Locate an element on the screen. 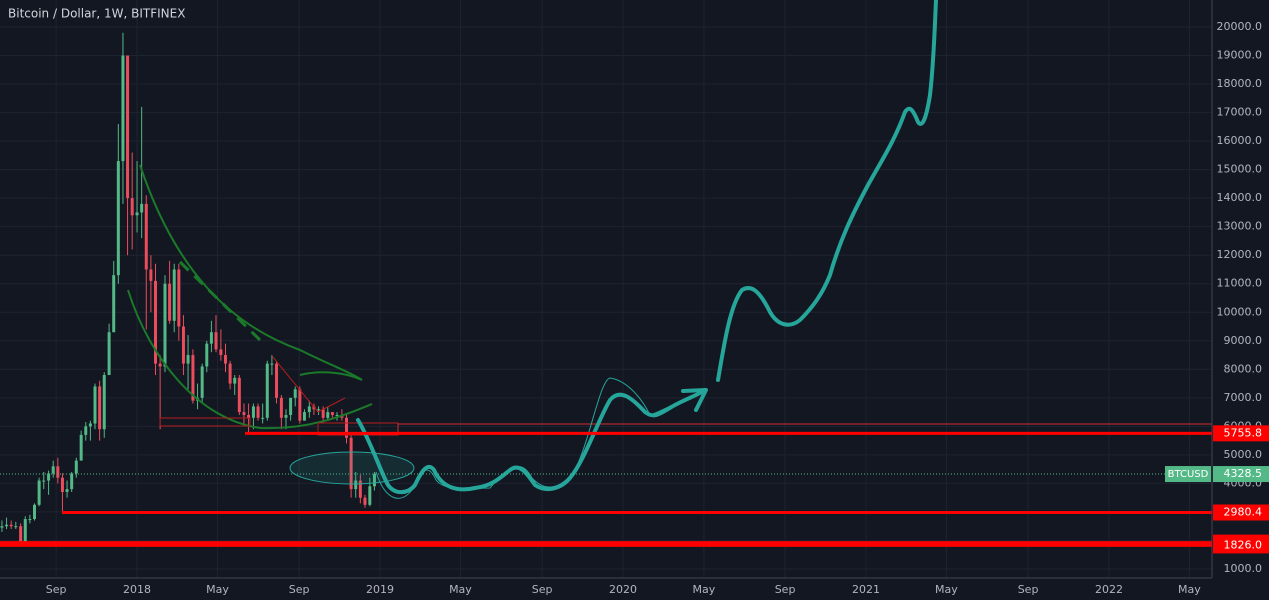 The height and width of the screenshot is (600, 1269). x-tick-label: 2020 is located at coordinates (623, 589).